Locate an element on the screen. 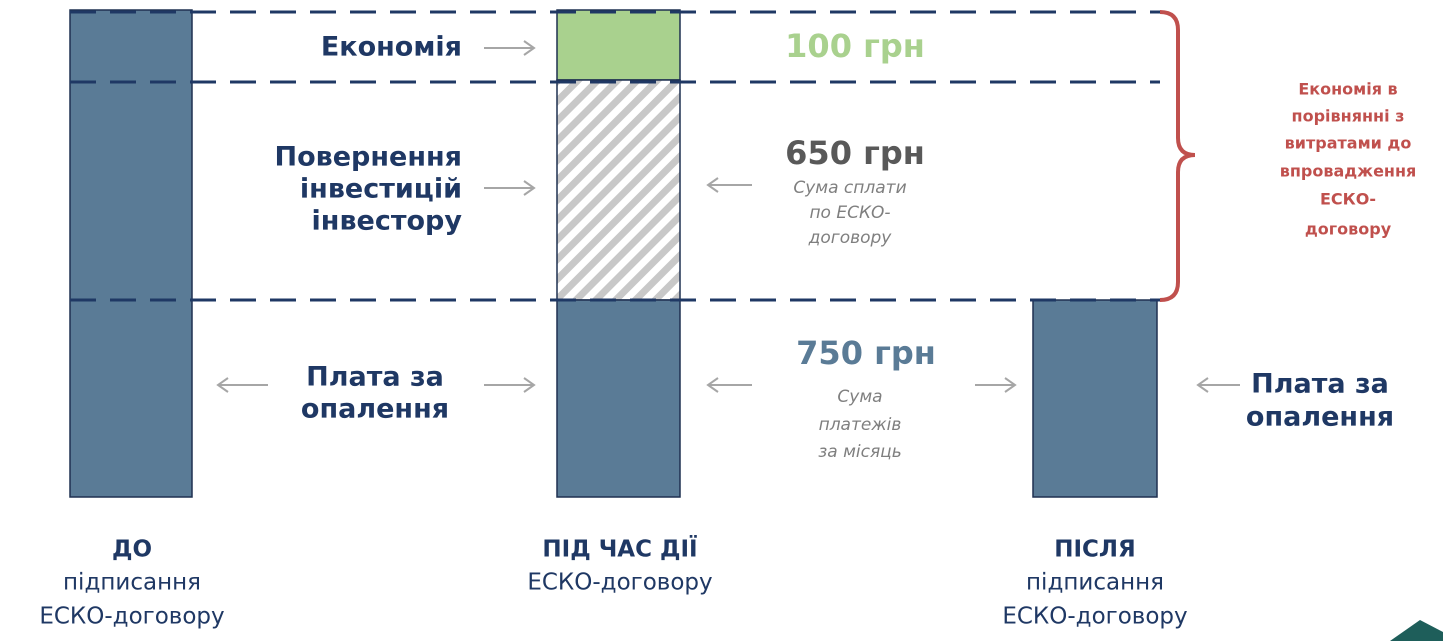  note-line: витратами до is located at coordinates (1348, 143).